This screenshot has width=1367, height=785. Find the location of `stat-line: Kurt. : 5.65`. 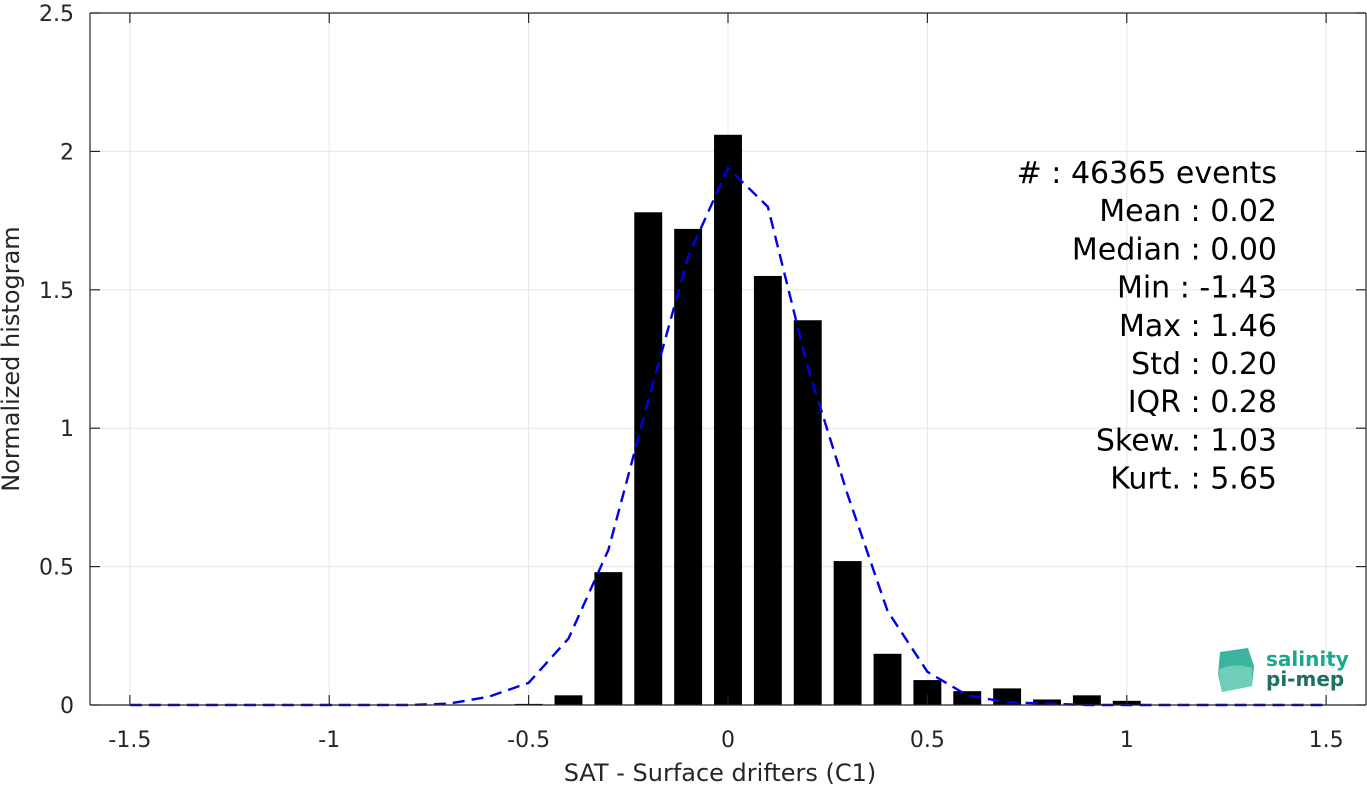

stat-line: Kurt. : 5.65 is located at coordinates (1193, 479).